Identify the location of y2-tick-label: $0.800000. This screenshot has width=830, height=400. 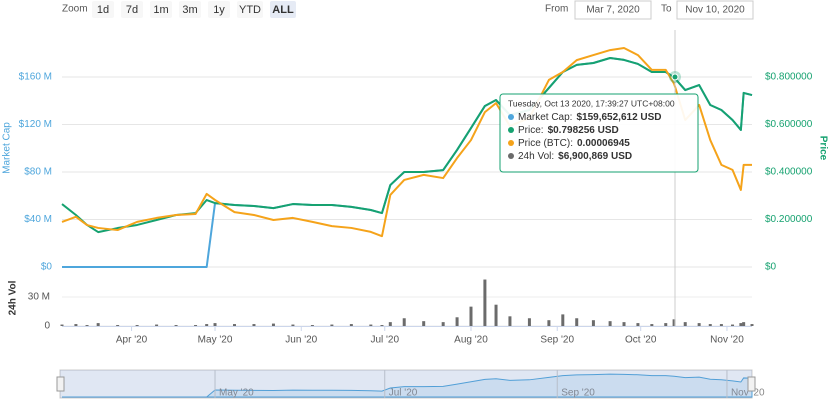
(789, 77).